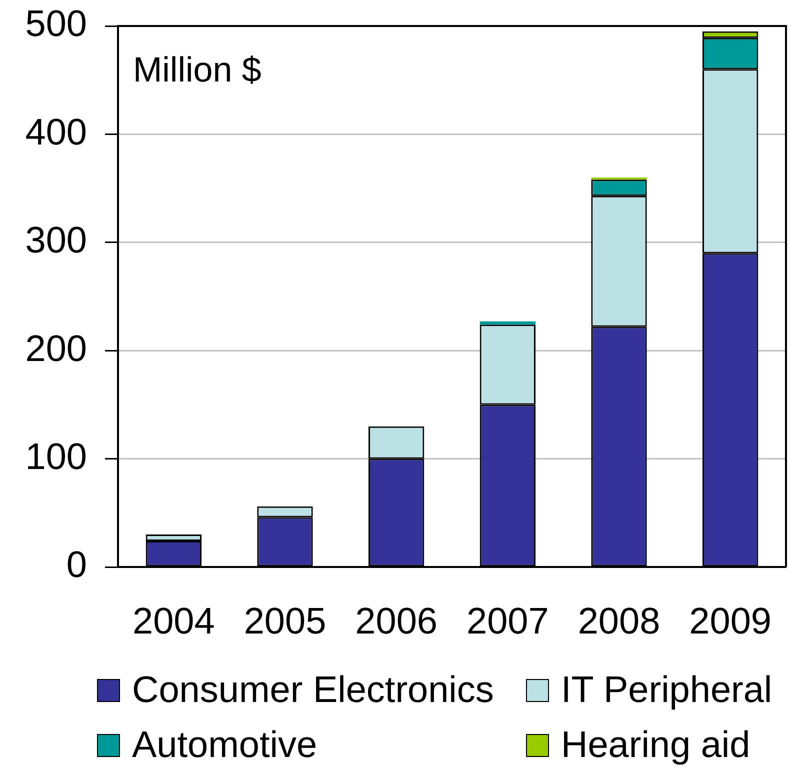 The height and width of the screenshot is (767, 789). What do you see at coordinates (730, 621) in the screenshot?
I see `x-tick-label: 2009` at bounding box center [730, 621].